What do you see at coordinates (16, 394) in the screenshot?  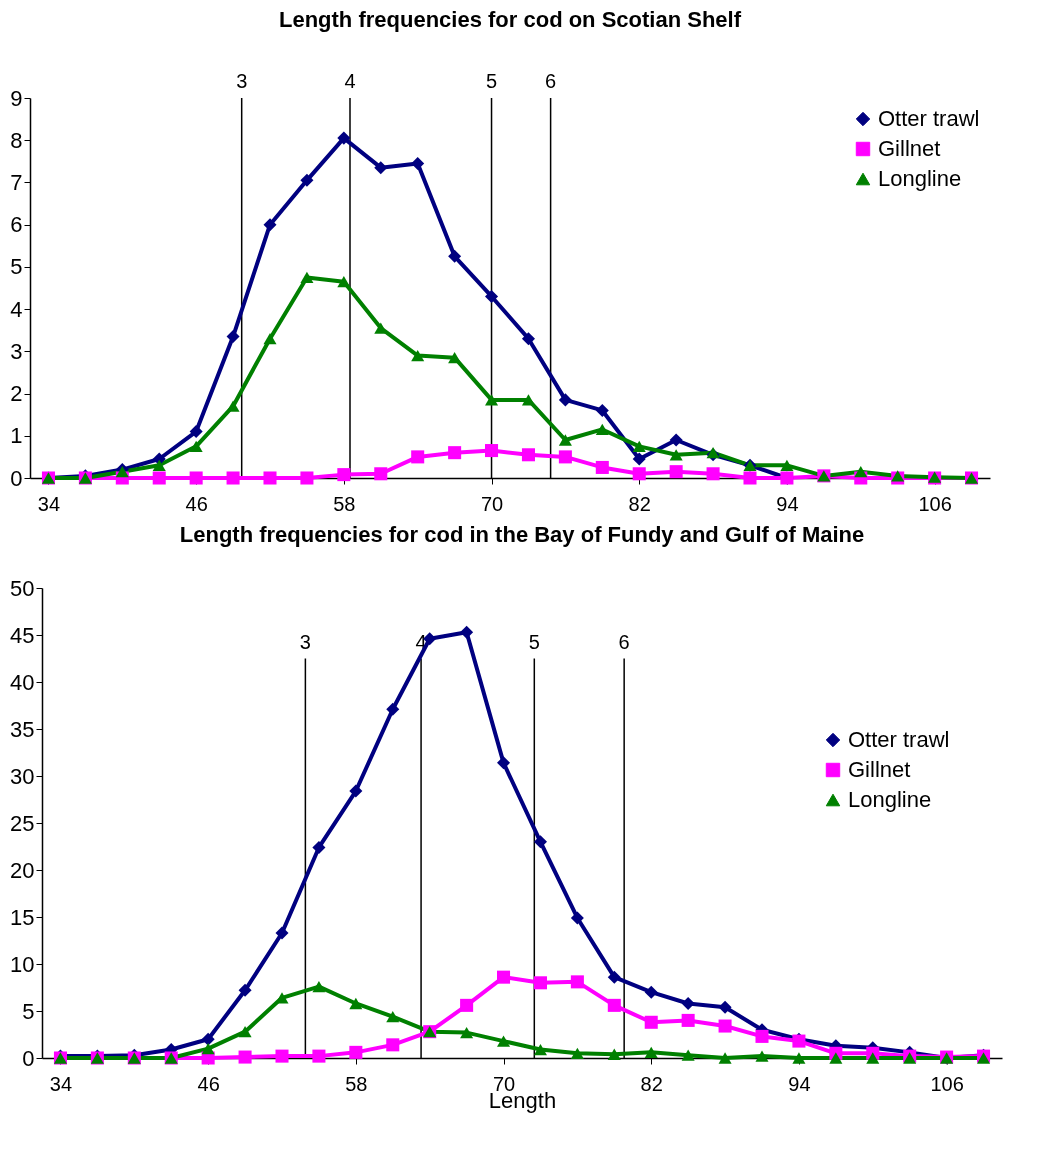 I see `y-tick-label: 2` at bounding box center [16, 394].